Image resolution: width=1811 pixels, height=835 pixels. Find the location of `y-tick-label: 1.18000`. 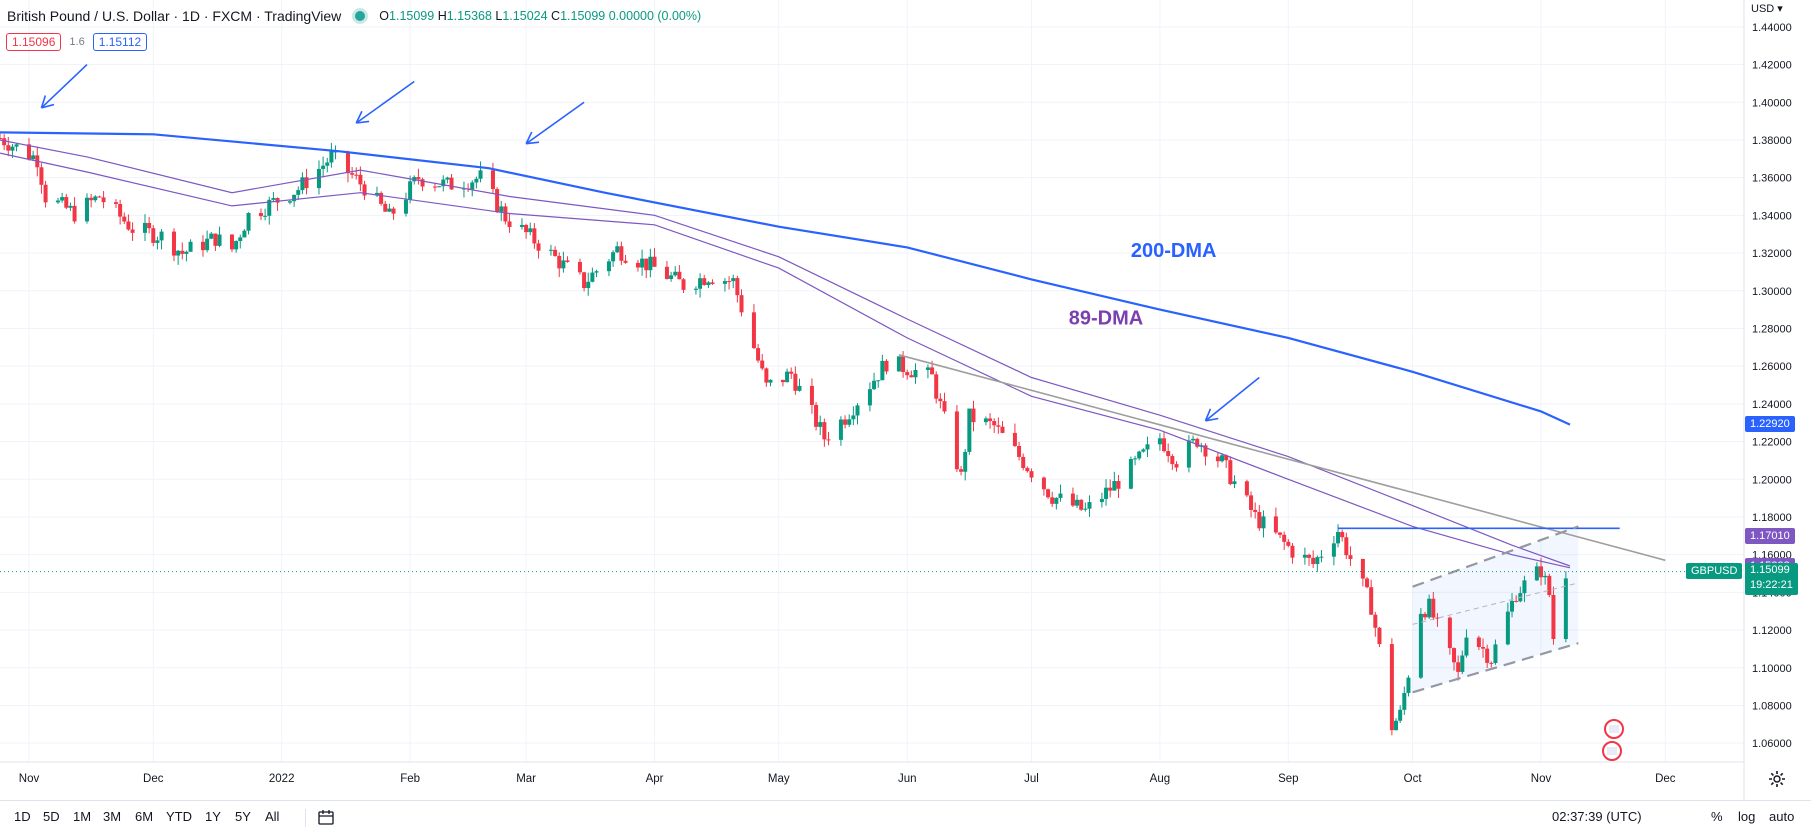

y-tick-label: 1.18000 is located at coordinates (1772, 518).